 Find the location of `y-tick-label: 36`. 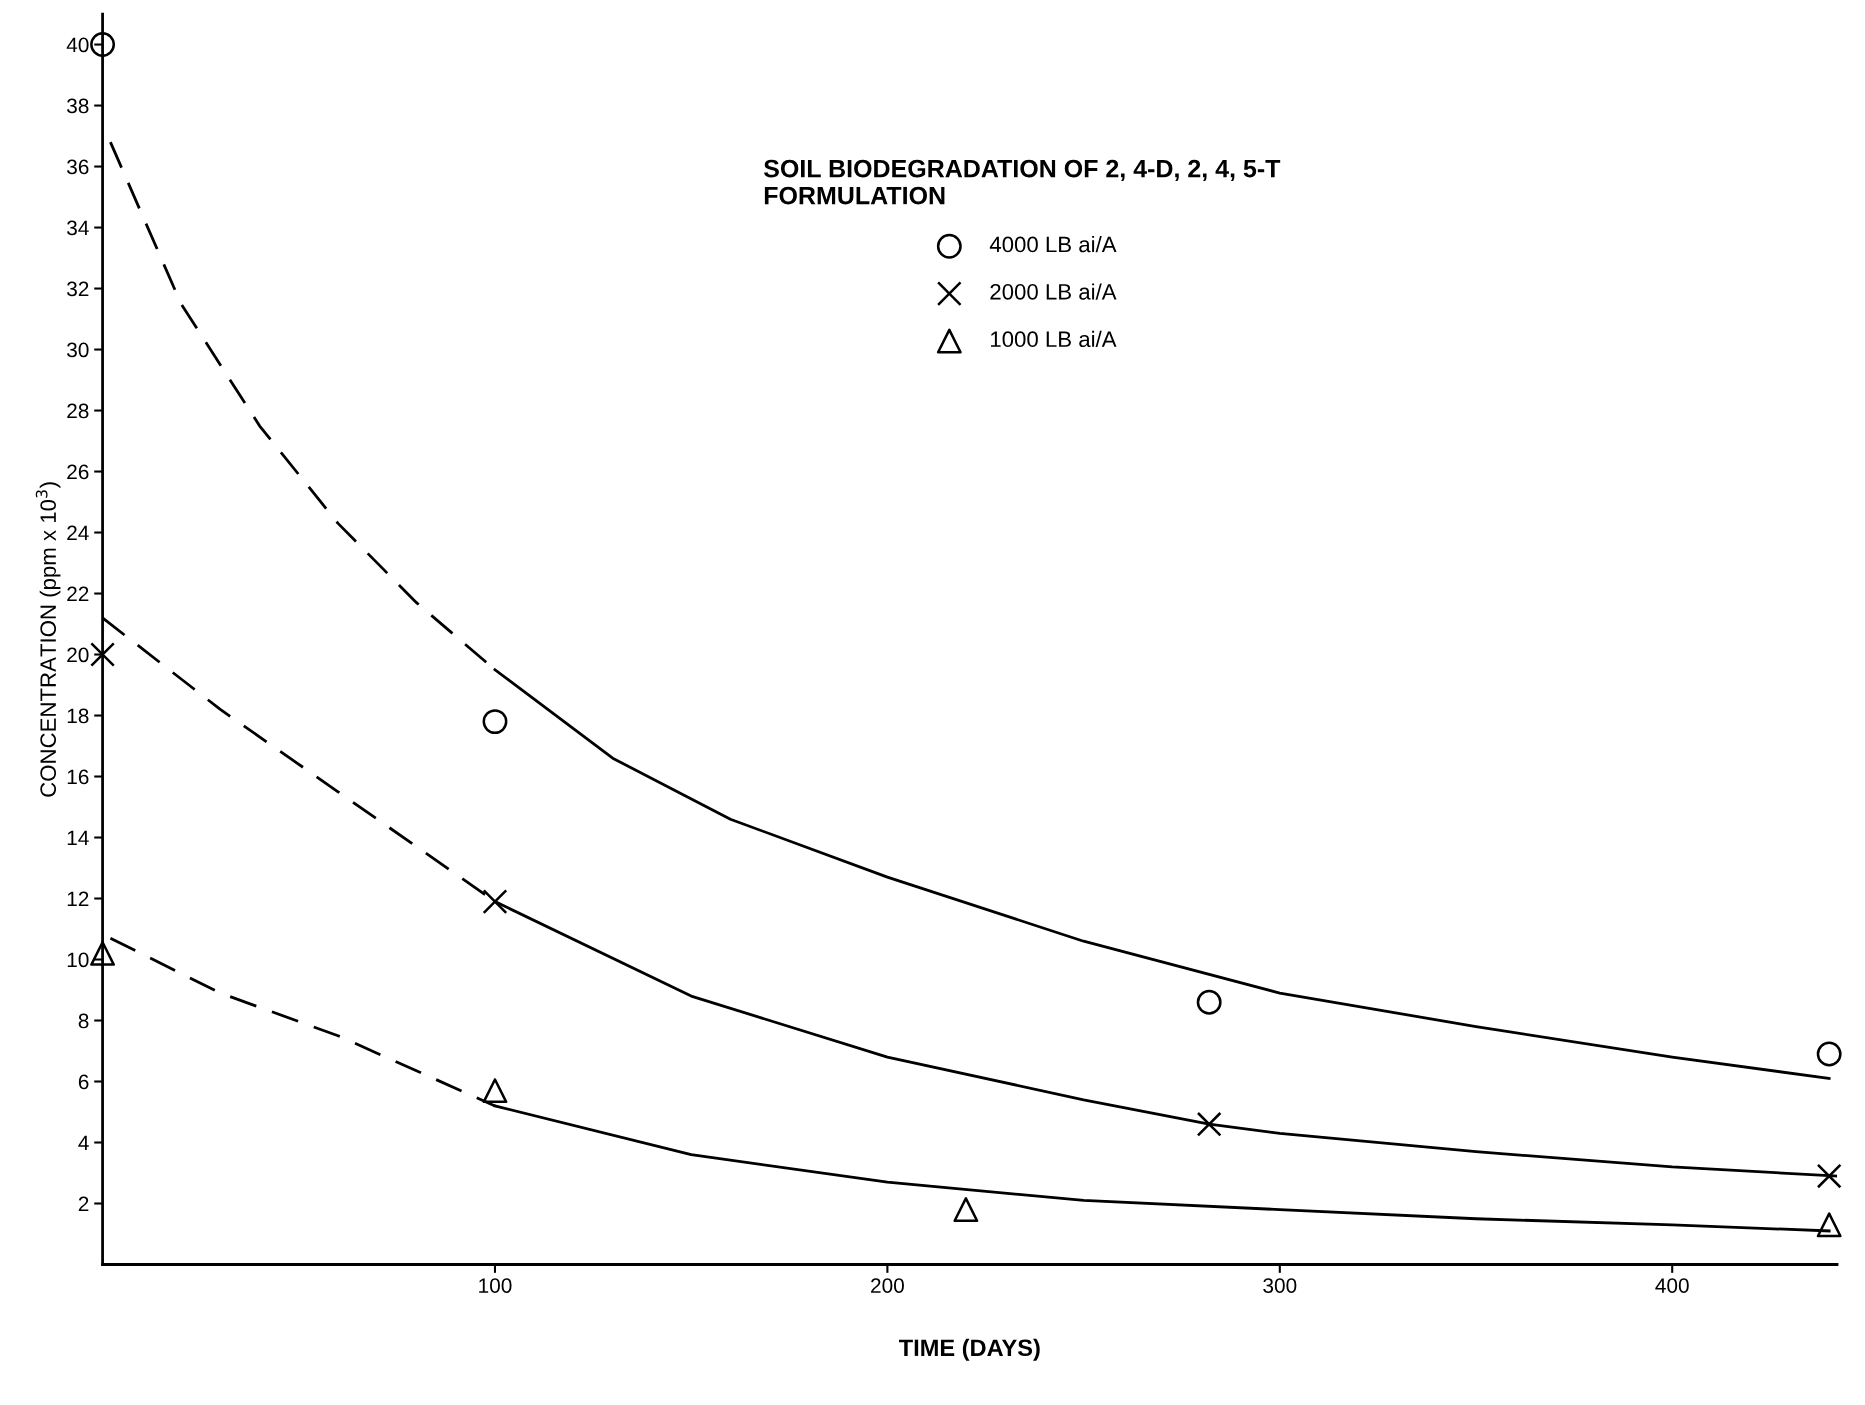

y-tick-label: 36 is located at coordinates (78, 167).